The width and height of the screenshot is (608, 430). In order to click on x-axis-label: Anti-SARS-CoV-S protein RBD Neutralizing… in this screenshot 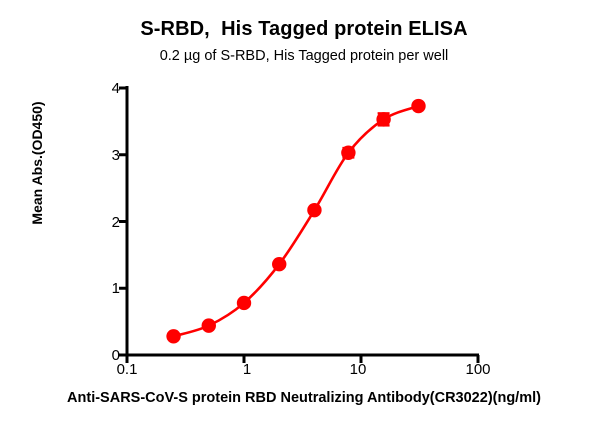, I will do `click(304, 398)`.